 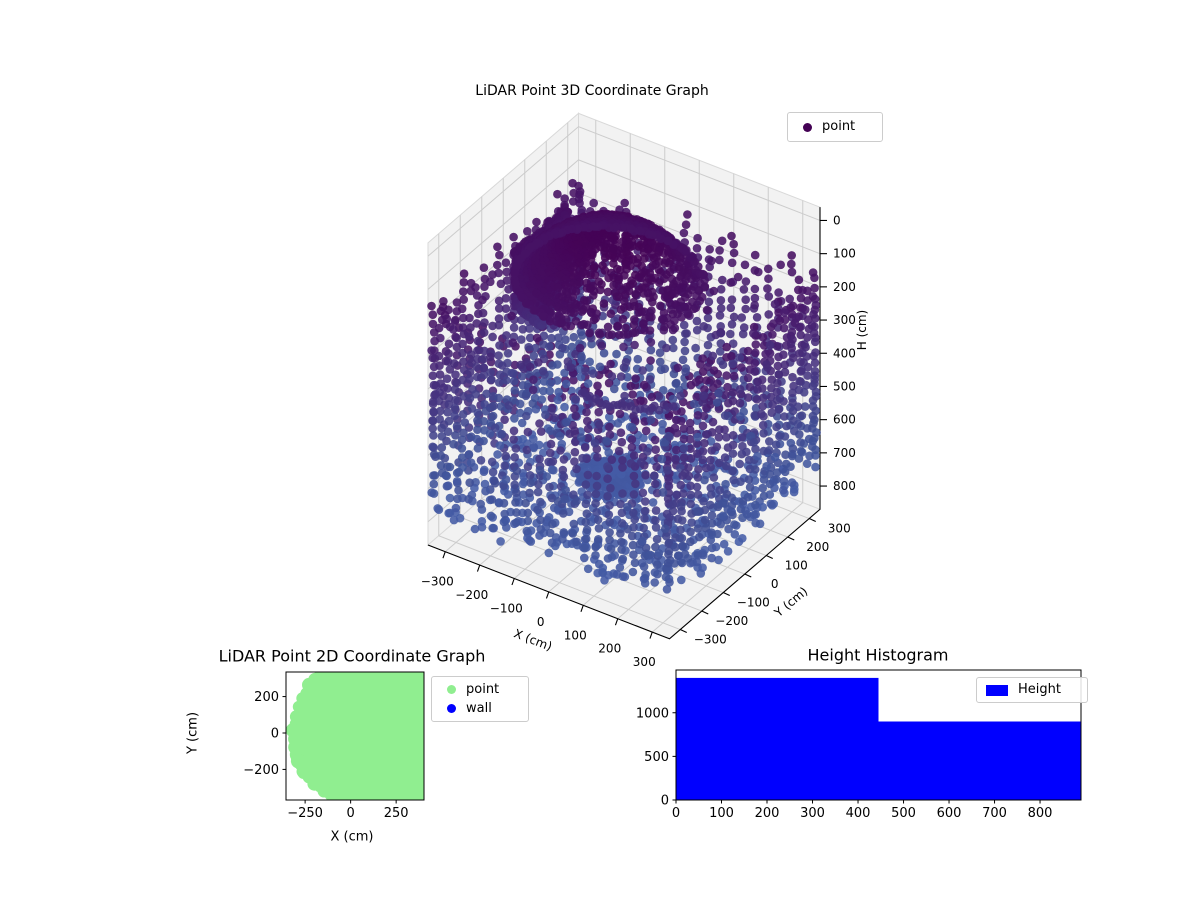 I want to click on legend-label: wall, so click(x=479, y=708).